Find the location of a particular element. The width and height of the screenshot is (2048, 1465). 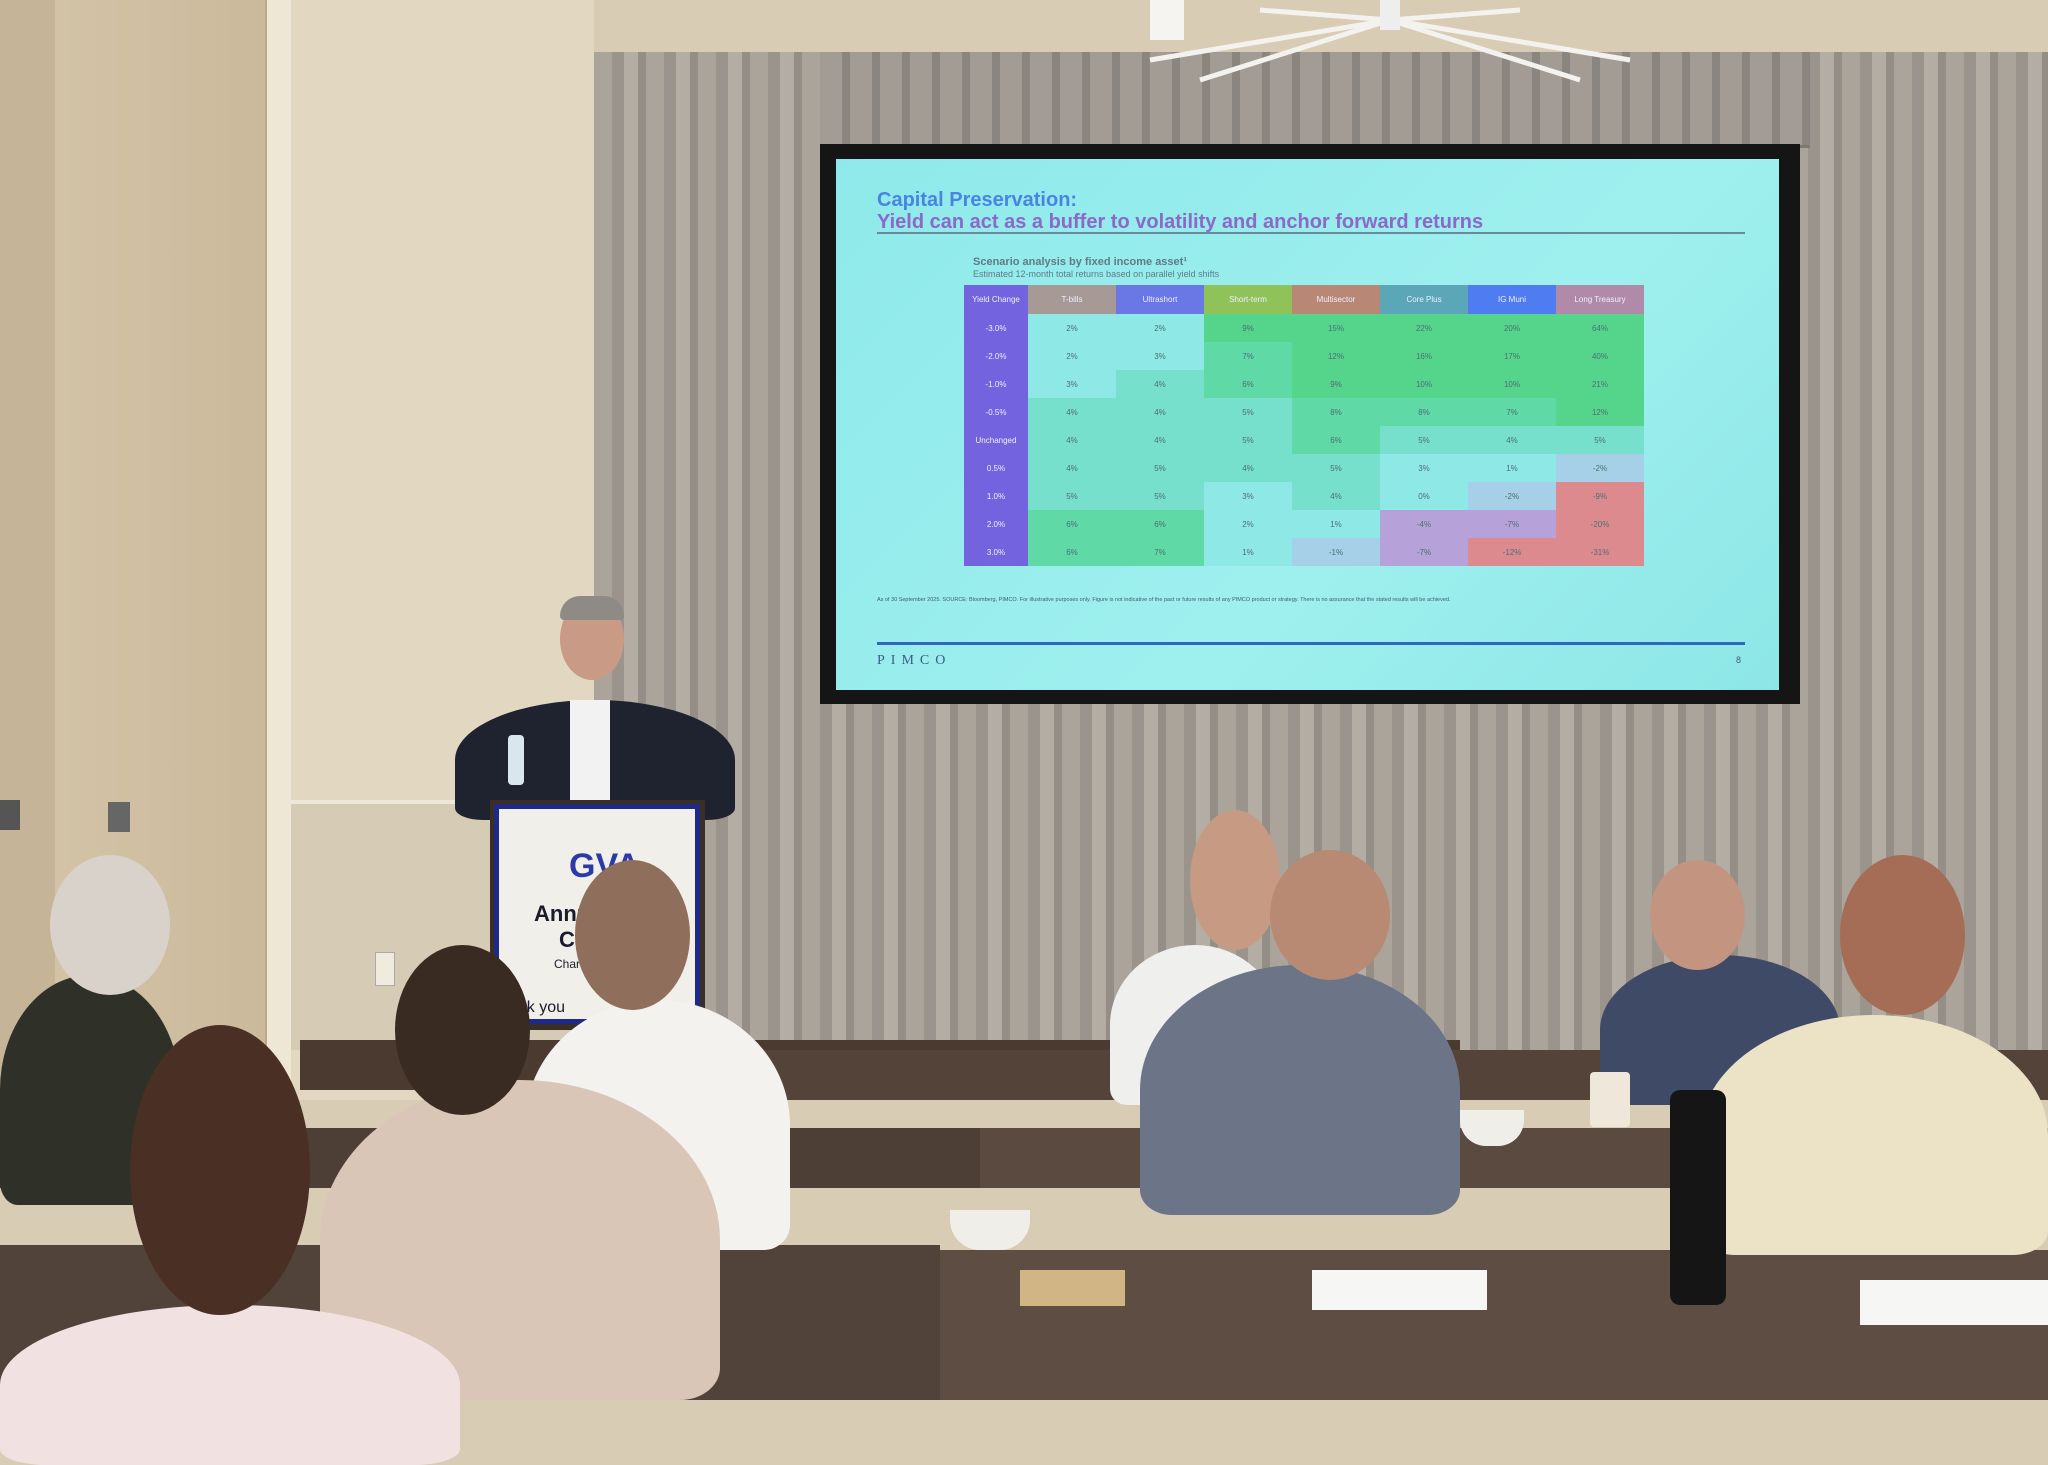

speaker-shirt is located at coordinates (590, 750).